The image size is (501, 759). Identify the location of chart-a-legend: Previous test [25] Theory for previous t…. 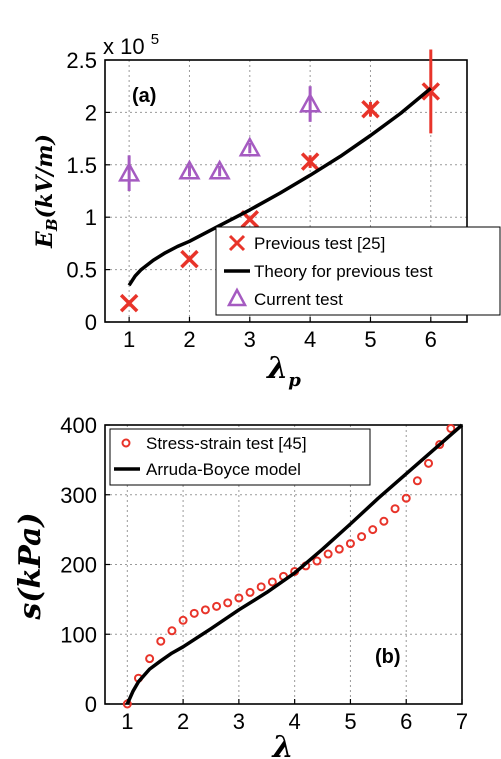
(358, 271).